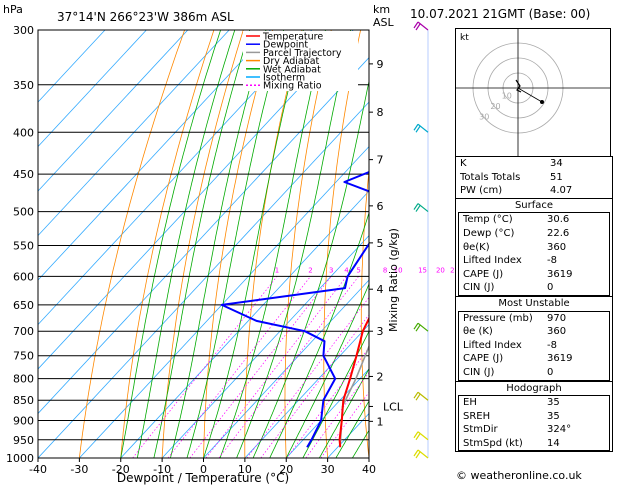 Image resolution: width=629 pixels, height=486 pixels. I want to click on table-row: Dewp (°C) 22.6, so click(534, 234).